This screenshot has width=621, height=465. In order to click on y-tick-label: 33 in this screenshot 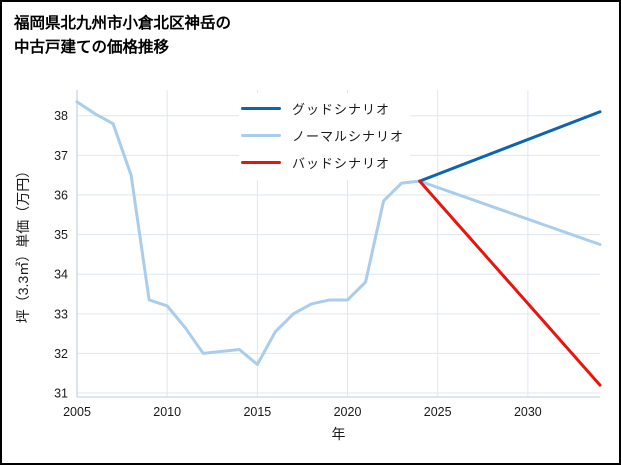, I will do `click(61, 314)`.